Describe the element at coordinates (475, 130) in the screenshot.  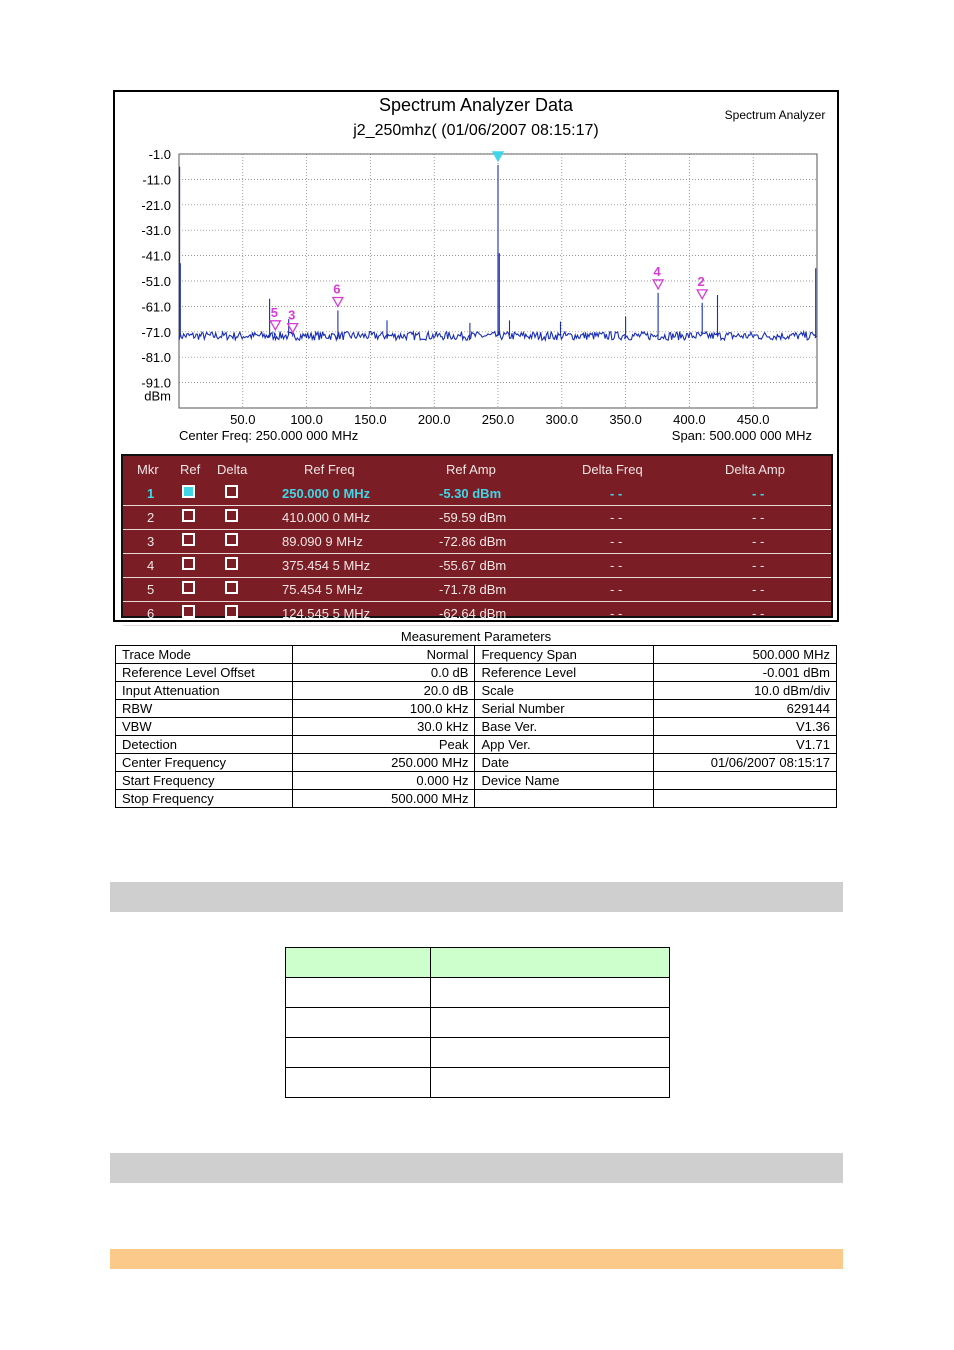
I see `chart-subtitle: j2_250mhz( (01/06/2007 08:15:17)` at that location.